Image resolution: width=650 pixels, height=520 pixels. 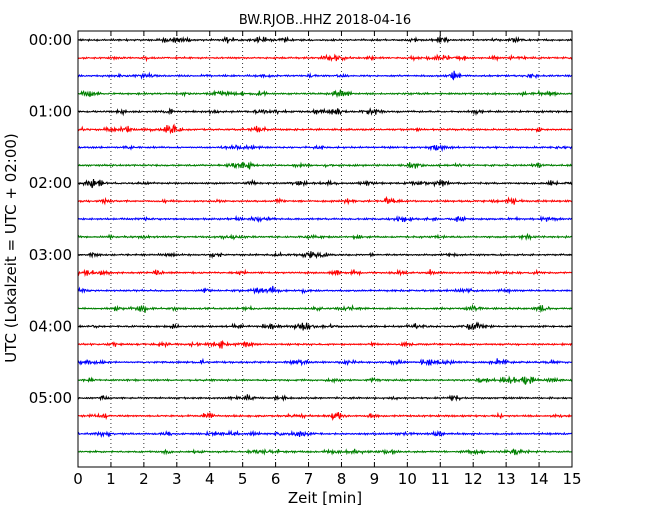 What do you see at coordinates (50, 255) in the screenshot?
I see `y-tick-label: 03:00` at bounding box center [50, 255].